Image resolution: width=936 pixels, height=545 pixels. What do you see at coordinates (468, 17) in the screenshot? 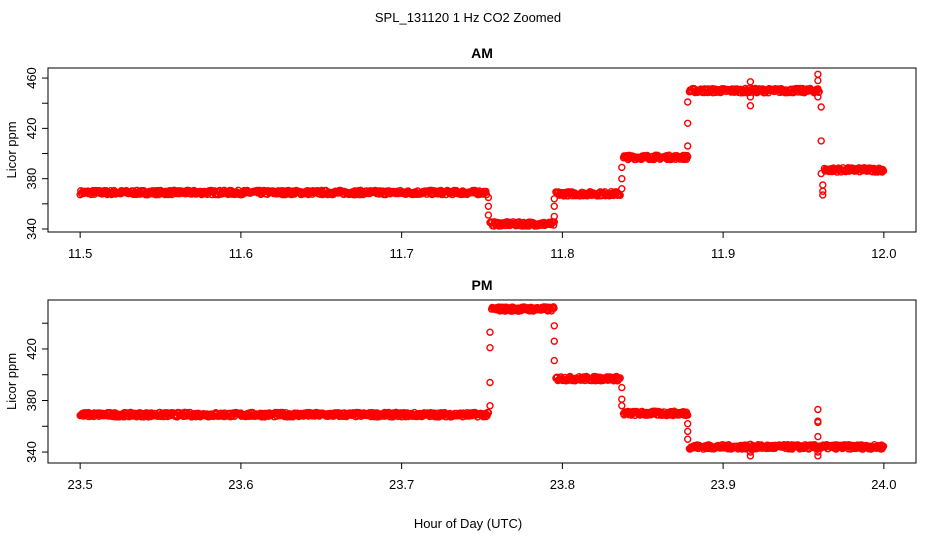
I see `figure-title: SPL_131120 1 Hz CO2 Zoomed` at bounding box center [468, 17].